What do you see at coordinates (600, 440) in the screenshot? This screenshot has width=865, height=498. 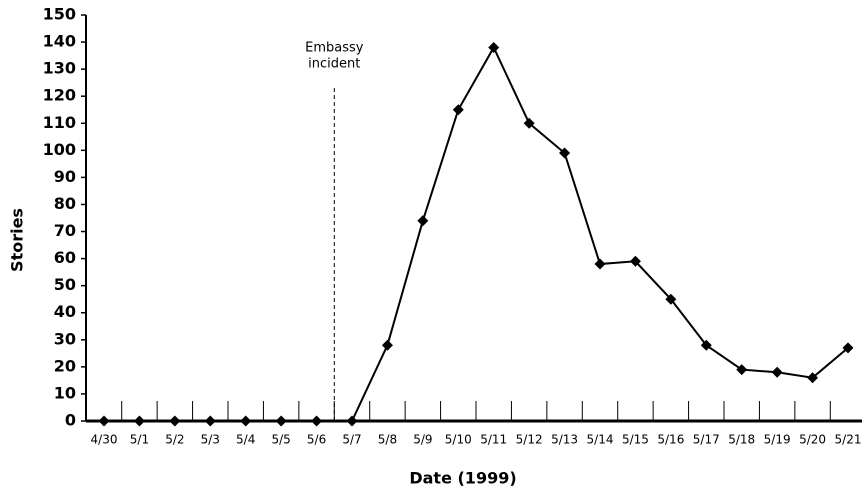 I see `x-tick-label: 5/14` at bounding box center [600, 440].